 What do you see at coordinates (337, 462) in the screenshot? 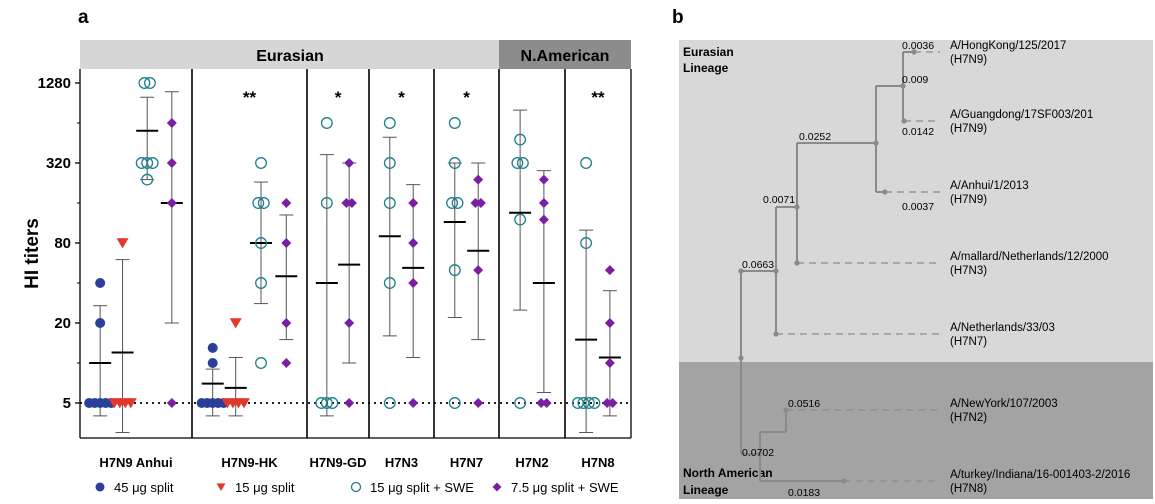
I see `category-label: H7N9-GD` at bounding box center [337, 462].